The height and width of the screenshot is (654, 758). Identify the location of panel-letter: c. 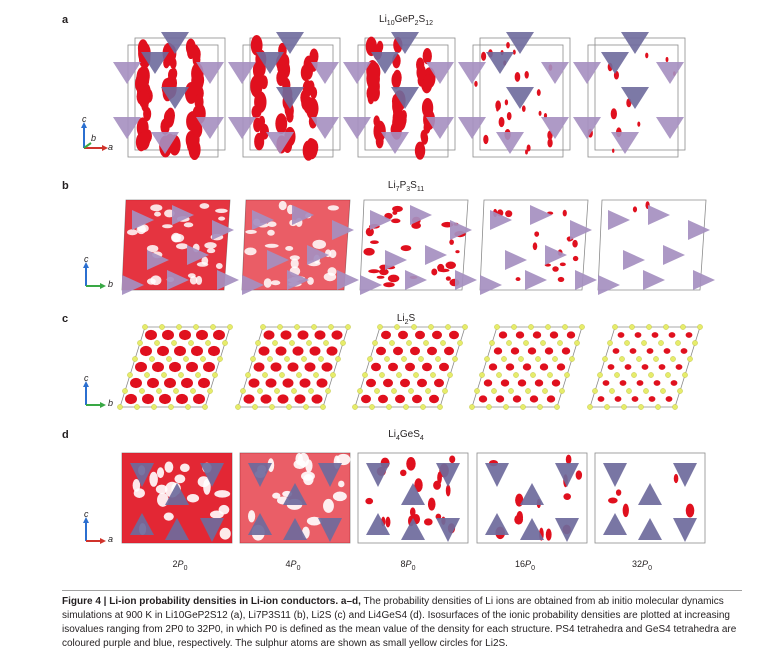
(65, 319).